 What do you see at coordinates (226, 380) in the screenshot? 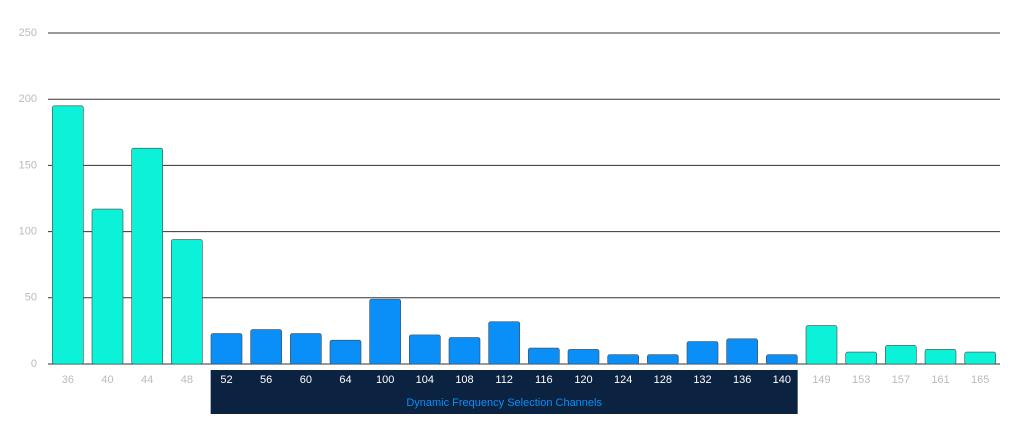
I see `x-tick-label: 52` at bounding box center [226, 380].